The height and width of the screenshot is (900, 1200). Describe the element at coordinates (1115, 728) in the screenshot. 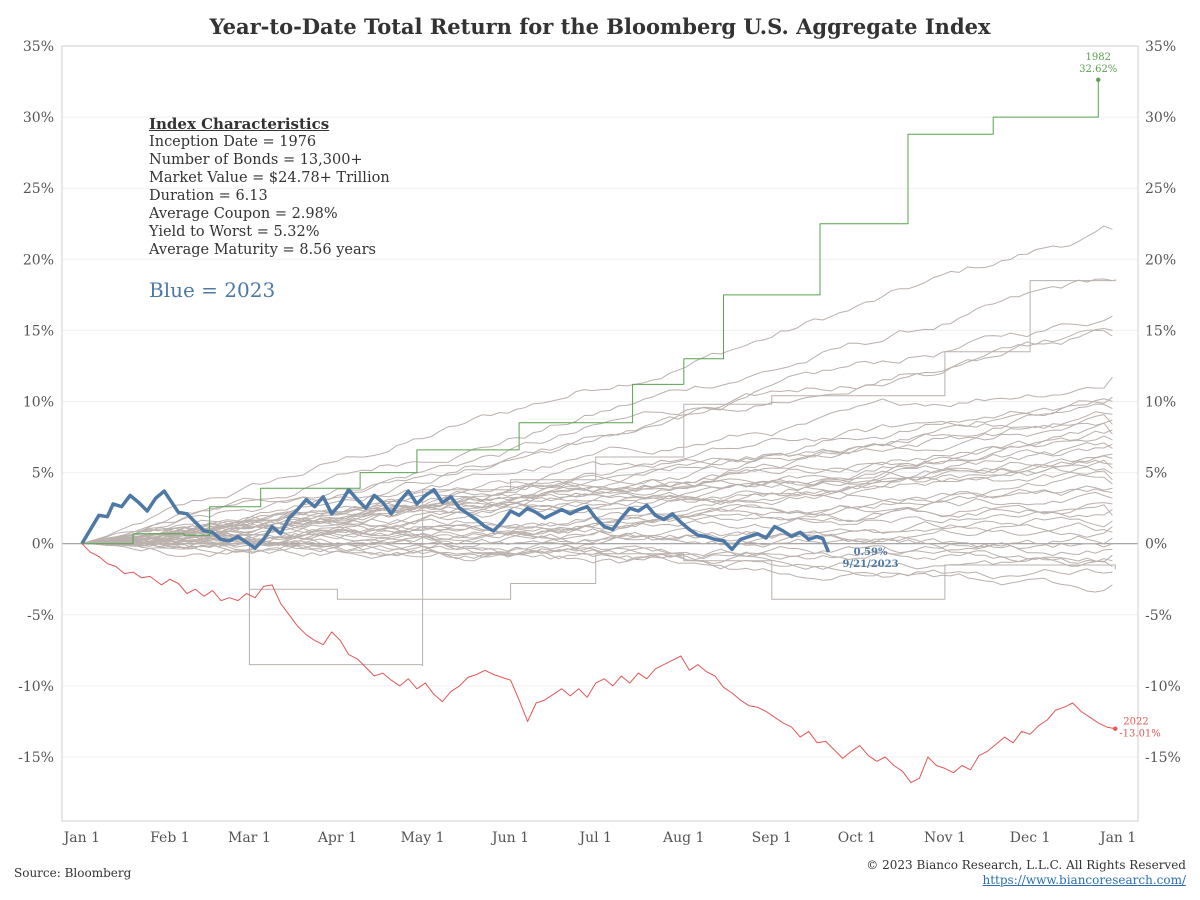

I see `series-end-point-2022` at that location.